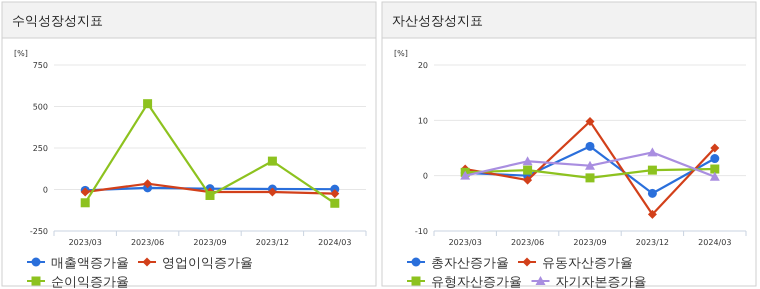  What do you see at coordinates (476, 282) in the screenshot?
I see `legend-label: 유형자산증가율` at bounding box center [476, 282].